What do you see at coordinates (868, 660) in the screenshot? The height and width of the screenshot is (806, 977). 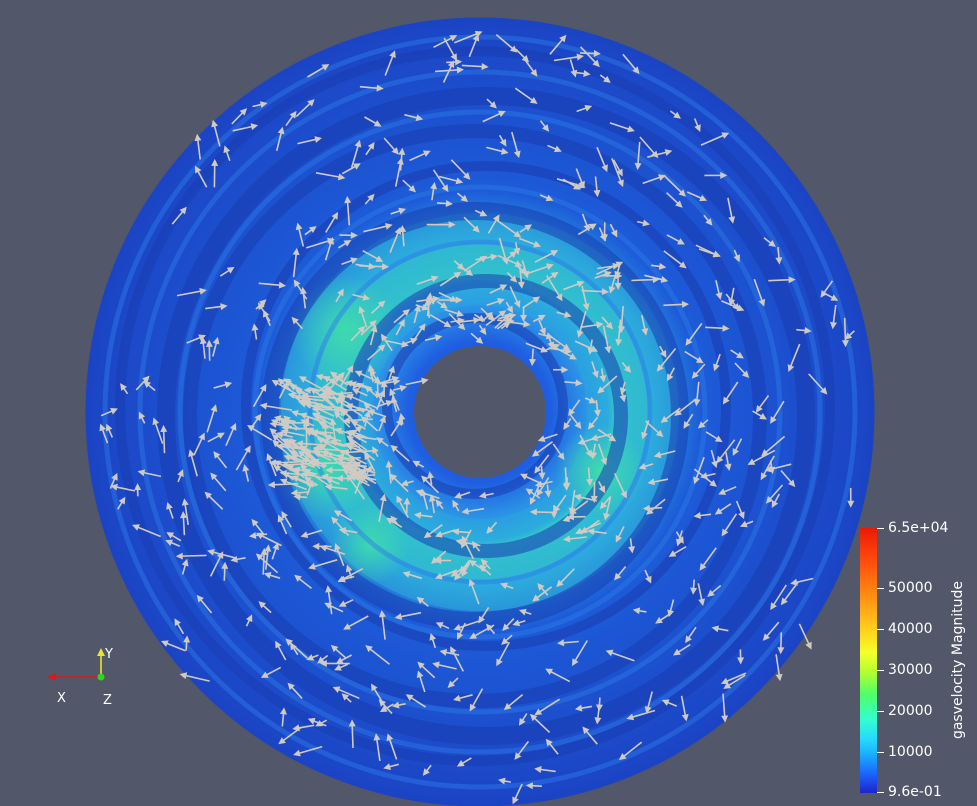 I see `scalar-bar-gradient` at bounding box center [868, 660].